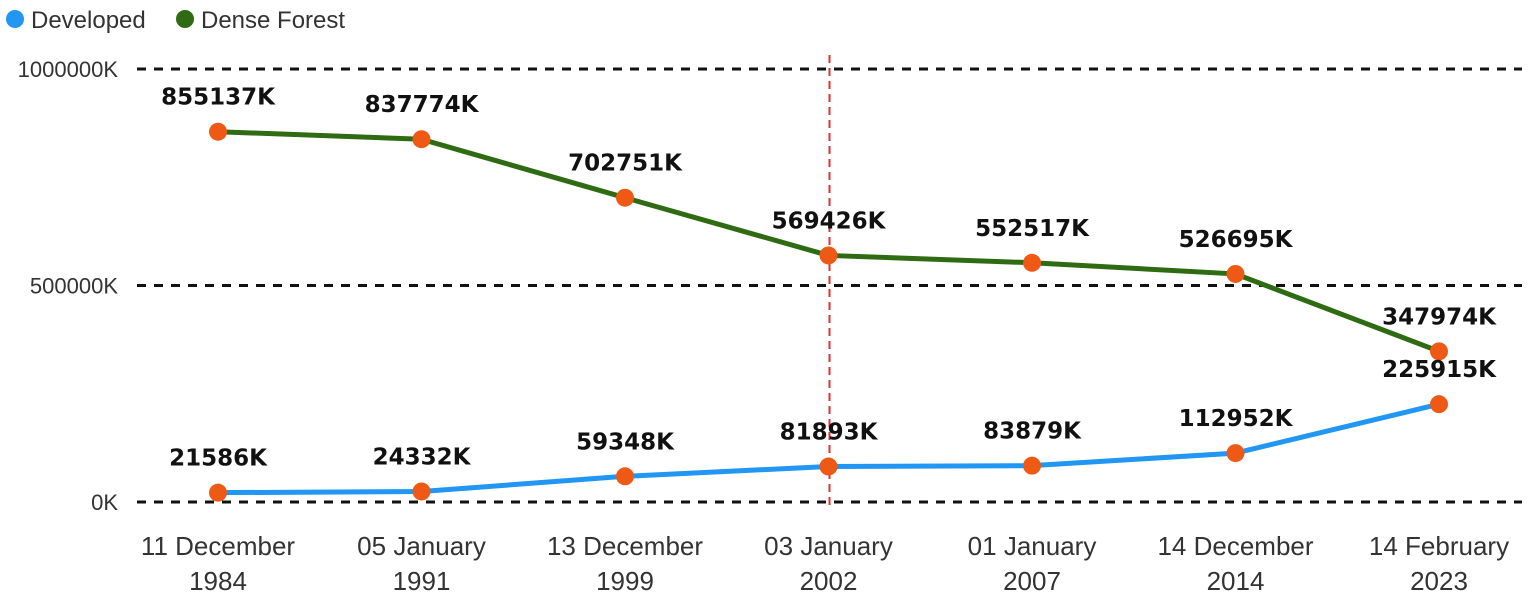 The height and width of the screenshot is (601, 1535). I want to click on data-label-1-0: 855137K, so click(218, 98).